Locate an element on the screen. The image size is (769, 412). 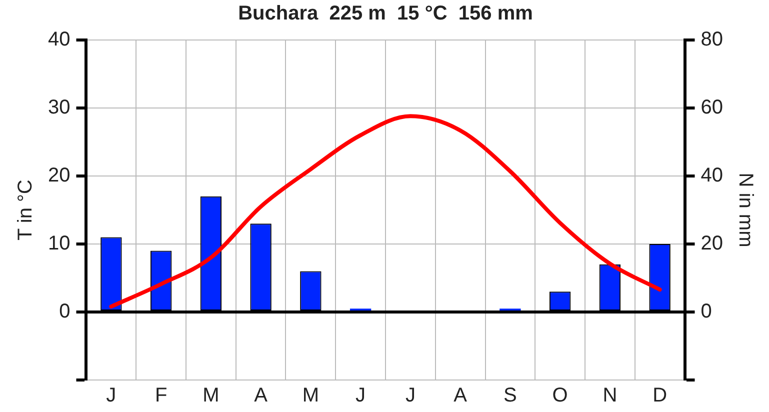
x-tick-label: N is located at coordinates (610, 395).